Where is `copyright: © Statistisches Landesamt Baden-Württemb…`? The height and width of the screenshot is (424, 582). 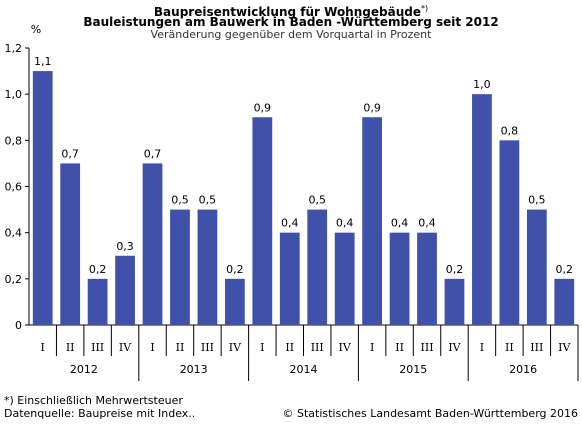 copyright: © Statistisches Landesamt Baden-Württemb… is located at coordinates (430, 413).